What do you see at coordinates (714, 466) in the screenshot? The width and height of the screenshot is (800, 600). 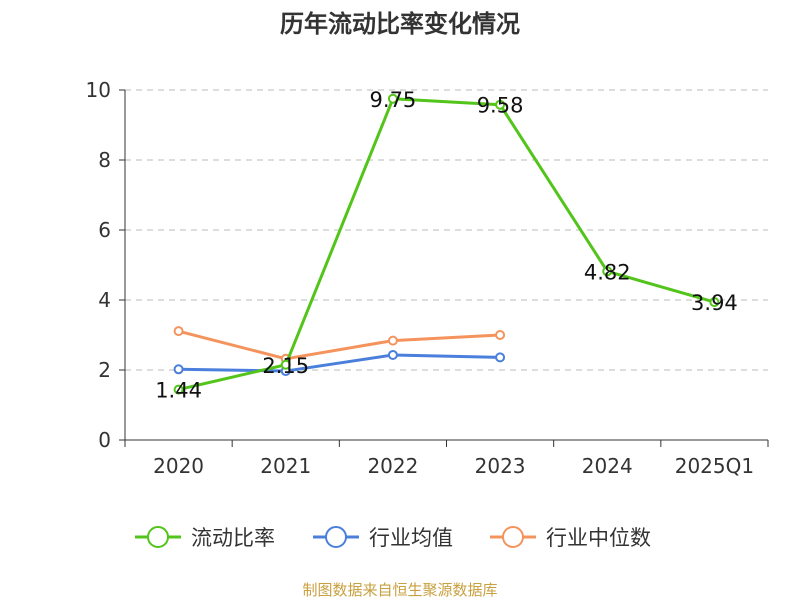 I see `x-tick-label: 2025Q1` at bounding box center [714, 466].